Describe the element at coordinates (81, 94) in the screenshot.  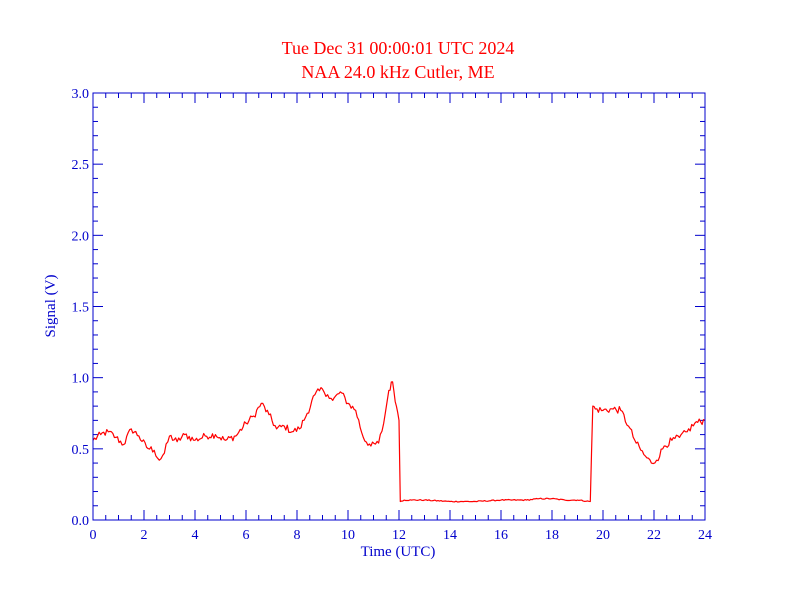
I see `y-tick-label: 3.0` at that location.